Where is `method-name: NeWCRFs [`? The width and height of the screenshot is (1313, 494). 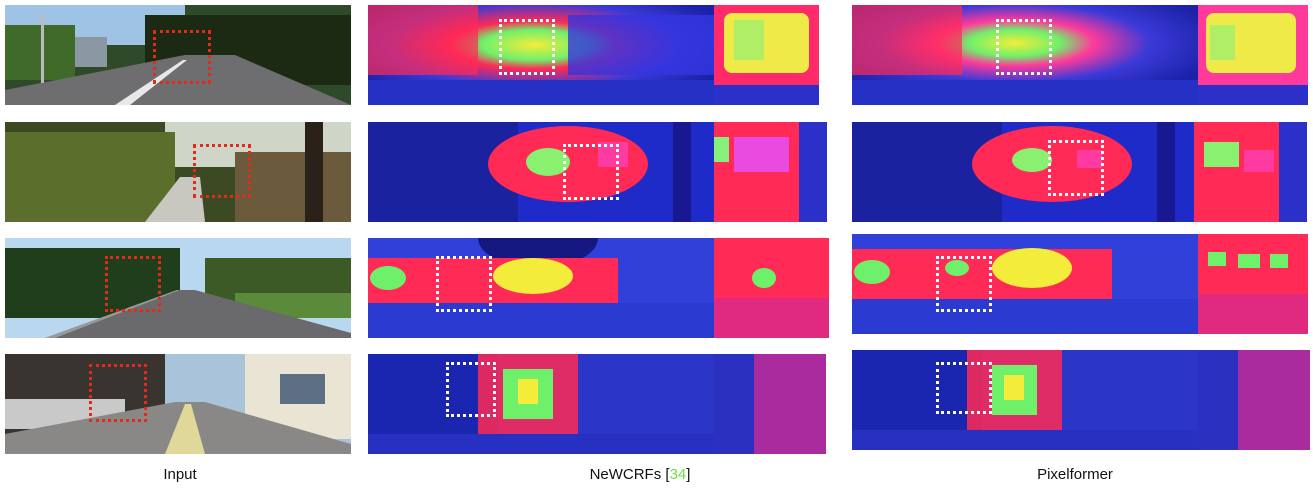 method-name: NeWCRFs [ is located at coordinates (629, 474).